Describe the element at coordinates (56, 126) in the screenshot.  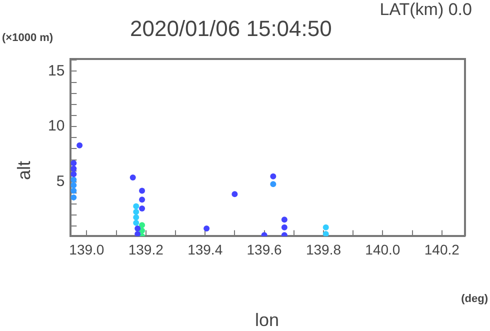
I see `y-tick-label: 10` at that location.